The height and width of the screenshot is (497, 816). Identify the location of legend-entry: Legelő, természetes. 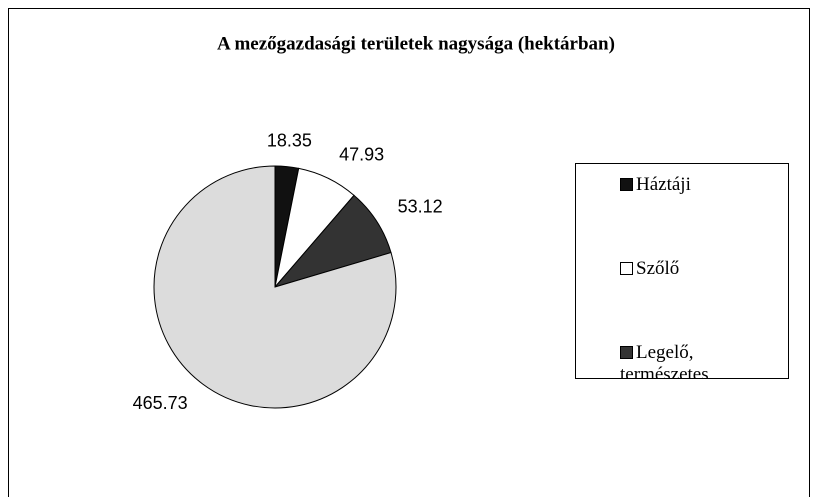
(695, 360).